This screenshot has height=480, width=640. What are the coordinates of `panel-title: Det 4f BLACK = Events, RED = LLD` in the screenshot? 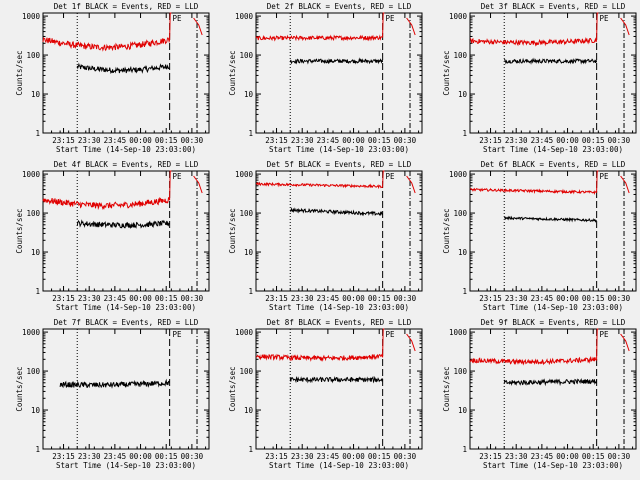 It's located at (126, 164).